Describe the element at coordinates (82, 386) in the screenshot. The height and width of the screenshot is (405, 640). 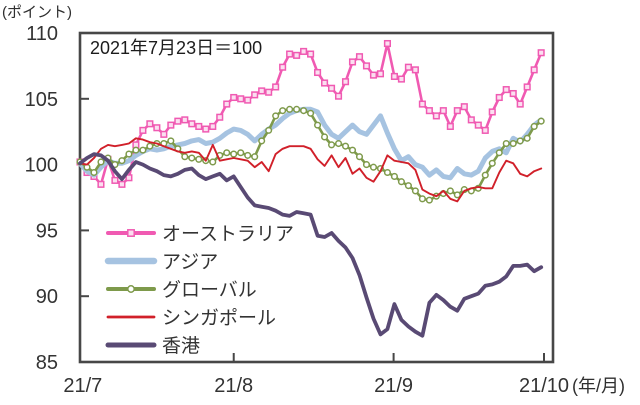
I see `x-tick-label: 21/7` at that location.